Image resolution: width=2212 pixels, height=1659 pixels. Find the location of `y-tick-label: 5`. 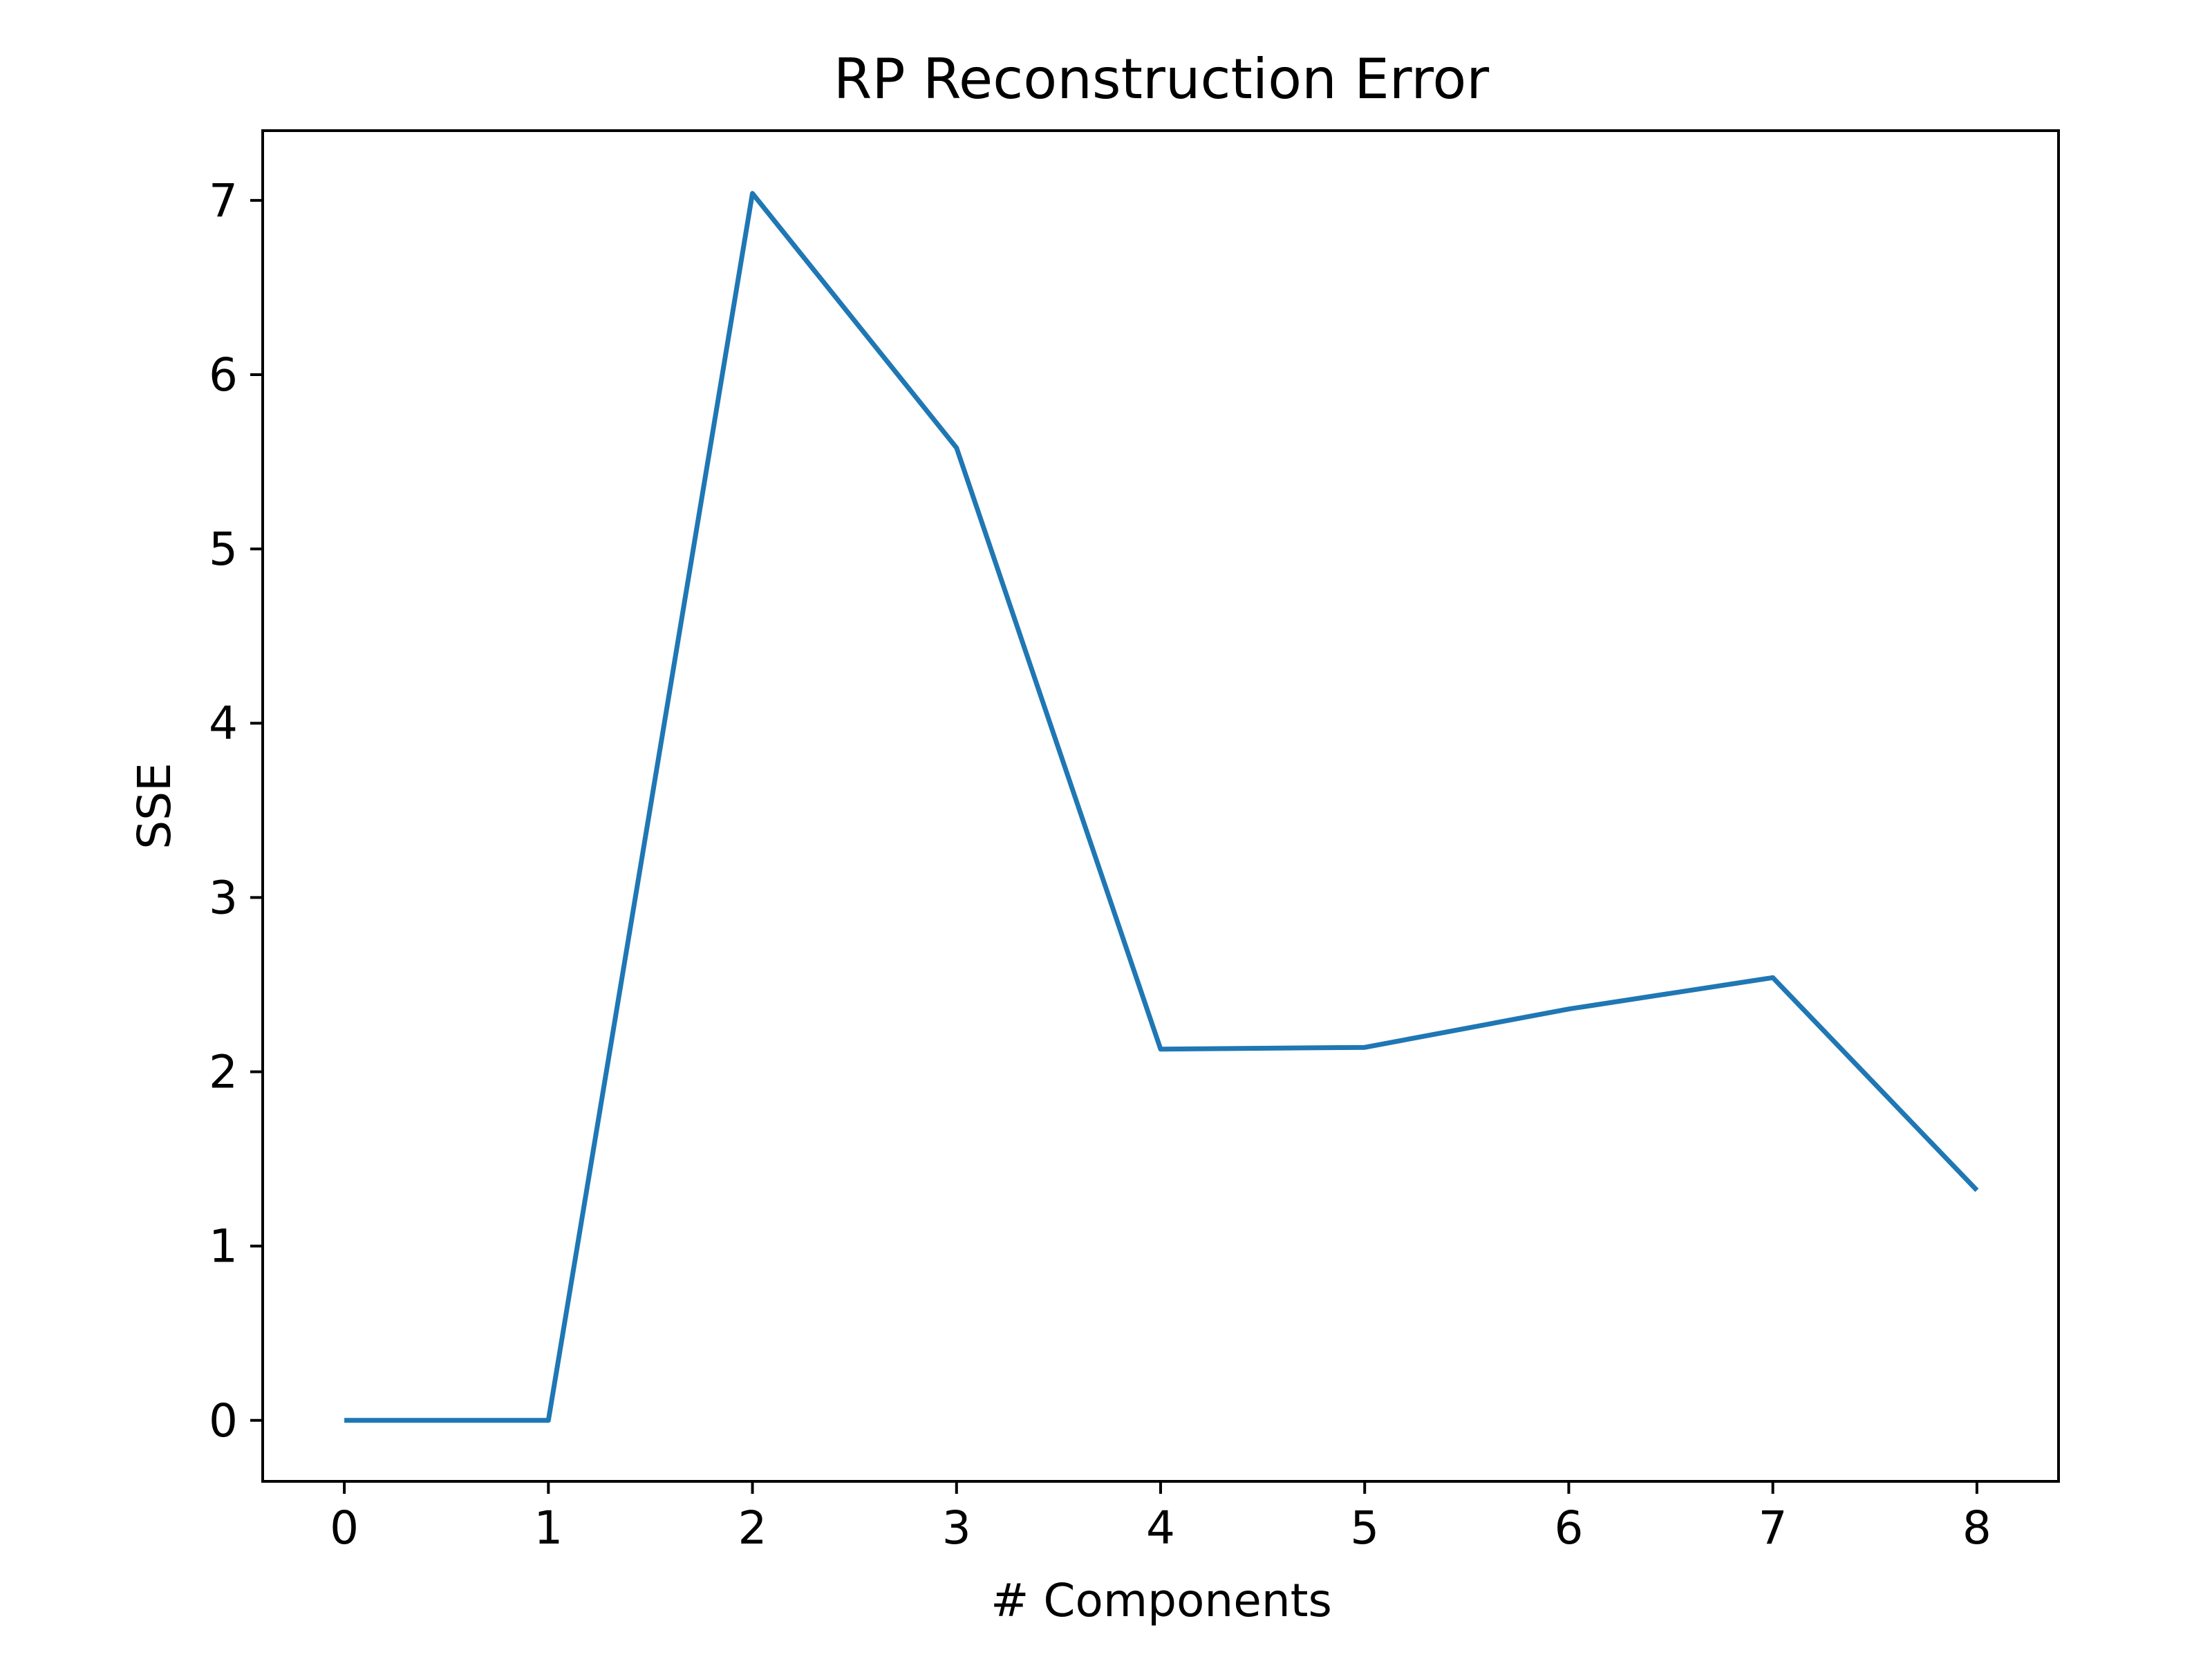

y-tick-label: 5 is located at coordinates (223, 549).